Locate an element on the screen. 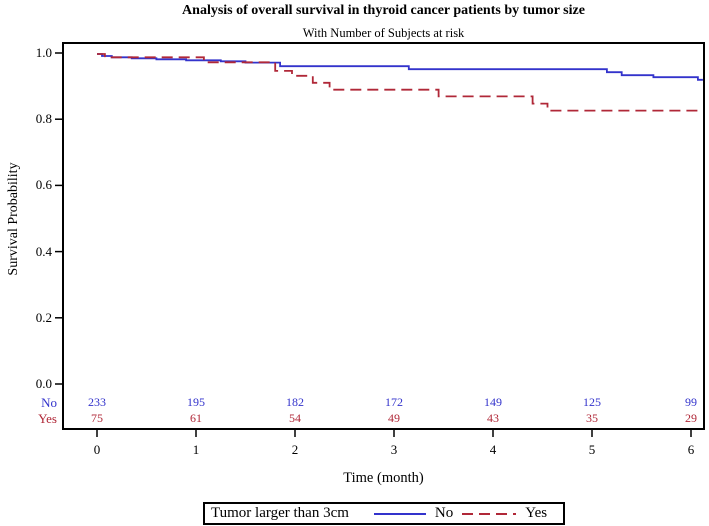 The image size is (709, 526). legend-title: Tumor larger than 3cm is located at coordinates (280, 513).